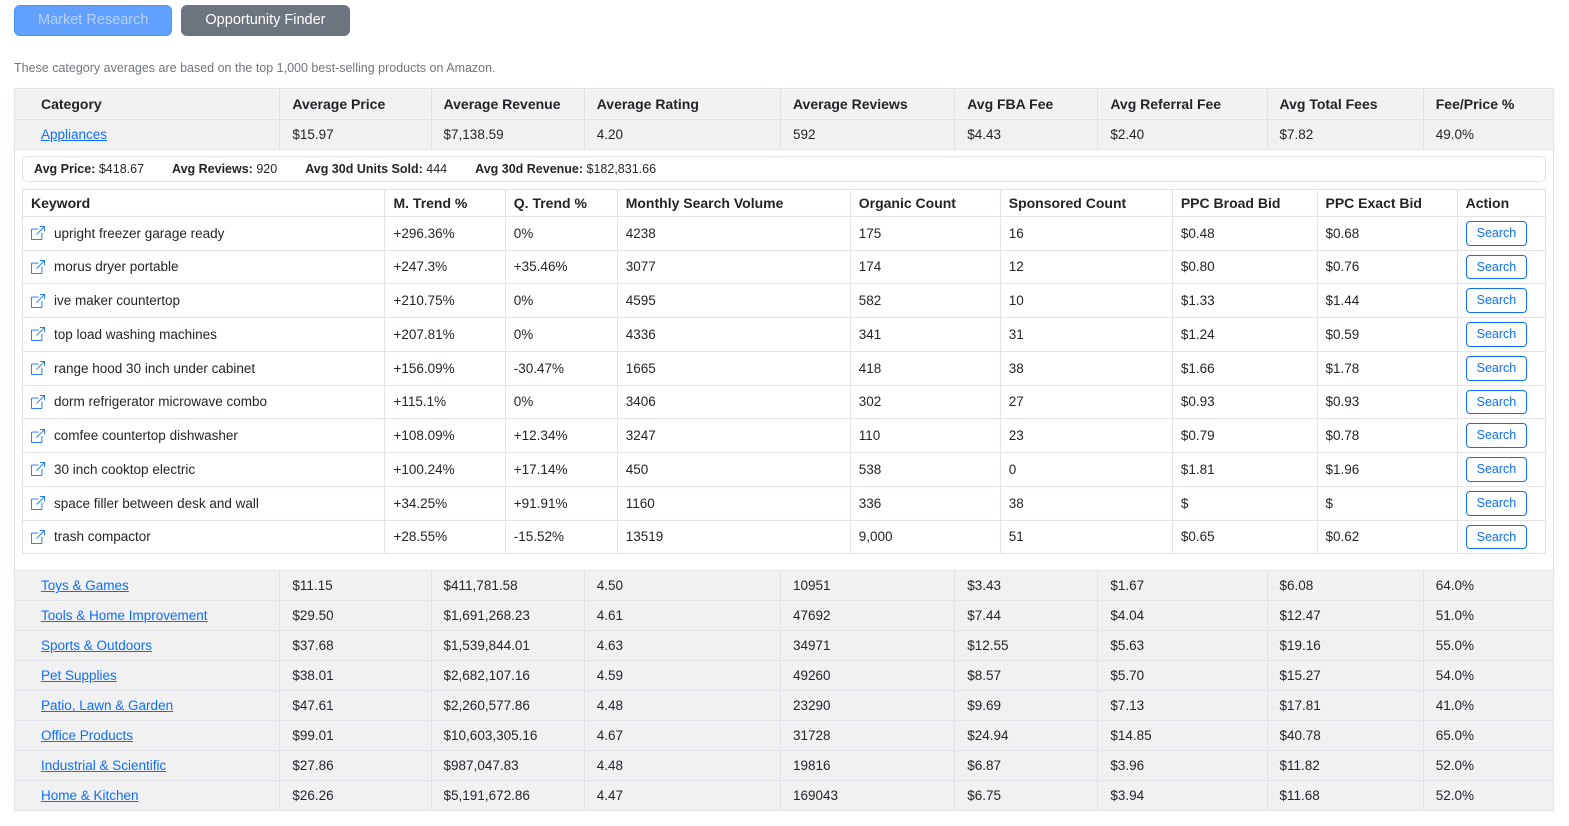 This screenshot has width=1569, height=826. What do you see at coordinates (1182, 616) in the screenshot?
I see `category-value-cell: $4.04` at bounding box center [1182, 616].